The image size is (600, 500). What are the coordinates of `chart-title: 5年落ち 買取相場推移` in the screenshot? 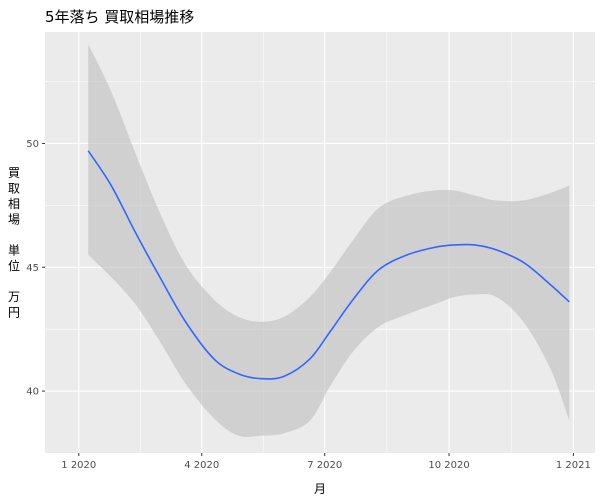 It's located at (119, 17).